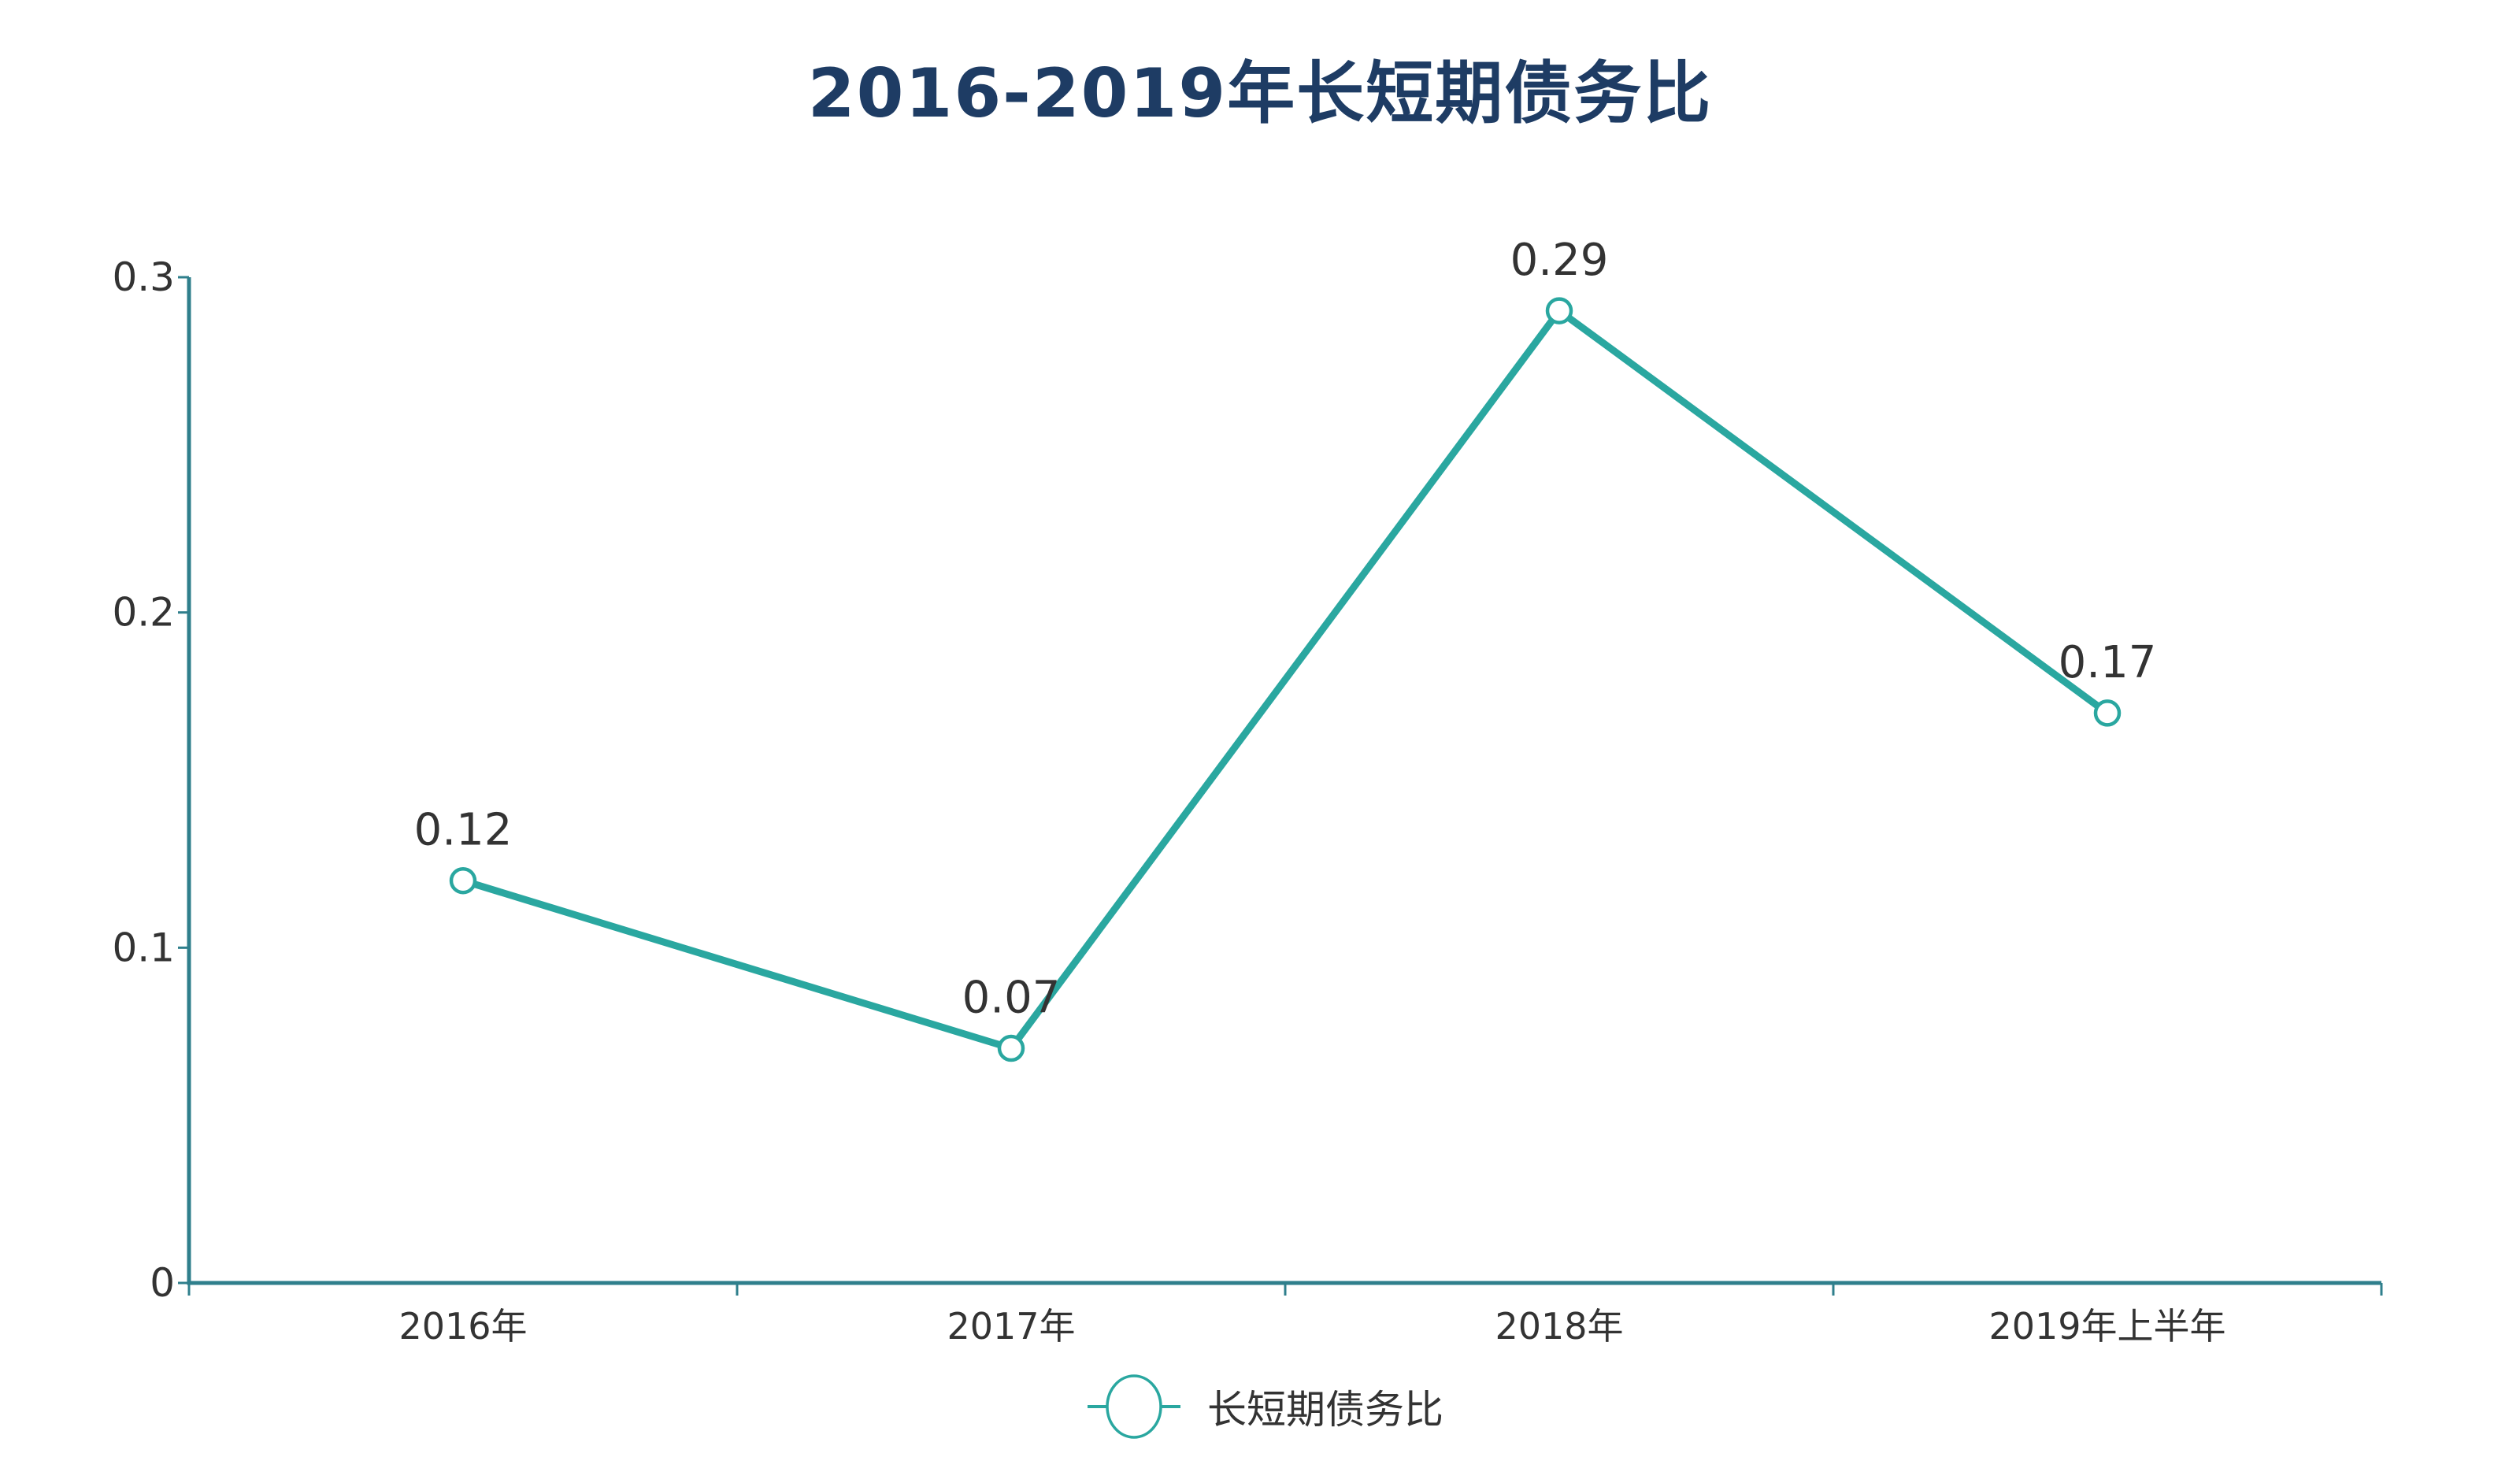 This screenshot has height=1457, width=2520. I want to click on legend-line-marker-icon, so click(1134, 1406).